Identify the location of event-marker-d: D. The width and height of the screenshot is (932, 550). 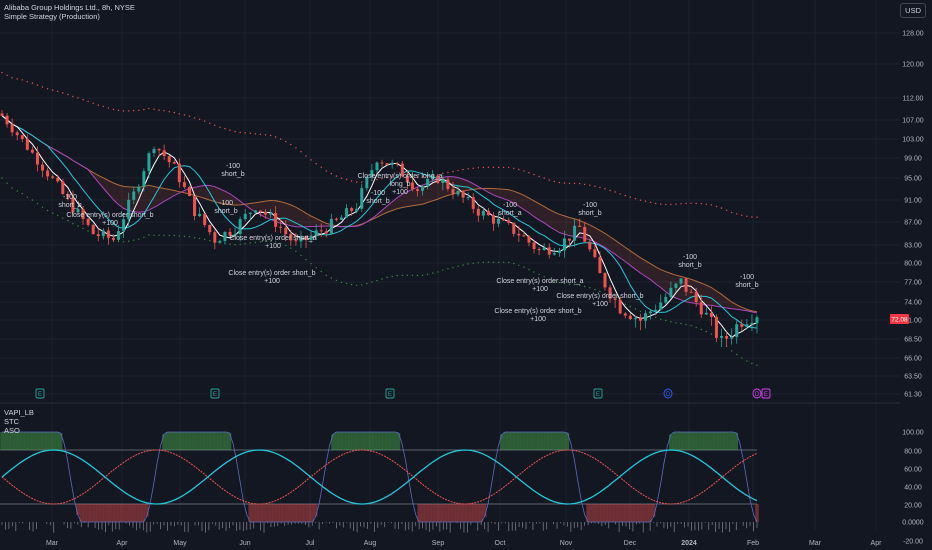
(668, 393).